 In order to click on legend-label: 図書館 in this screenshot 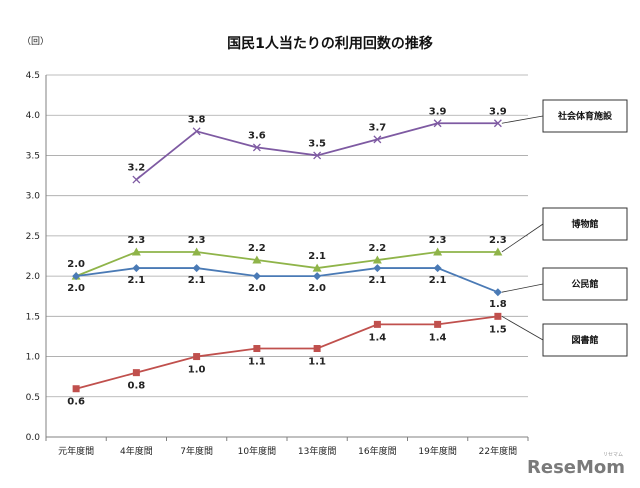, I will do `click(584, 340)`.